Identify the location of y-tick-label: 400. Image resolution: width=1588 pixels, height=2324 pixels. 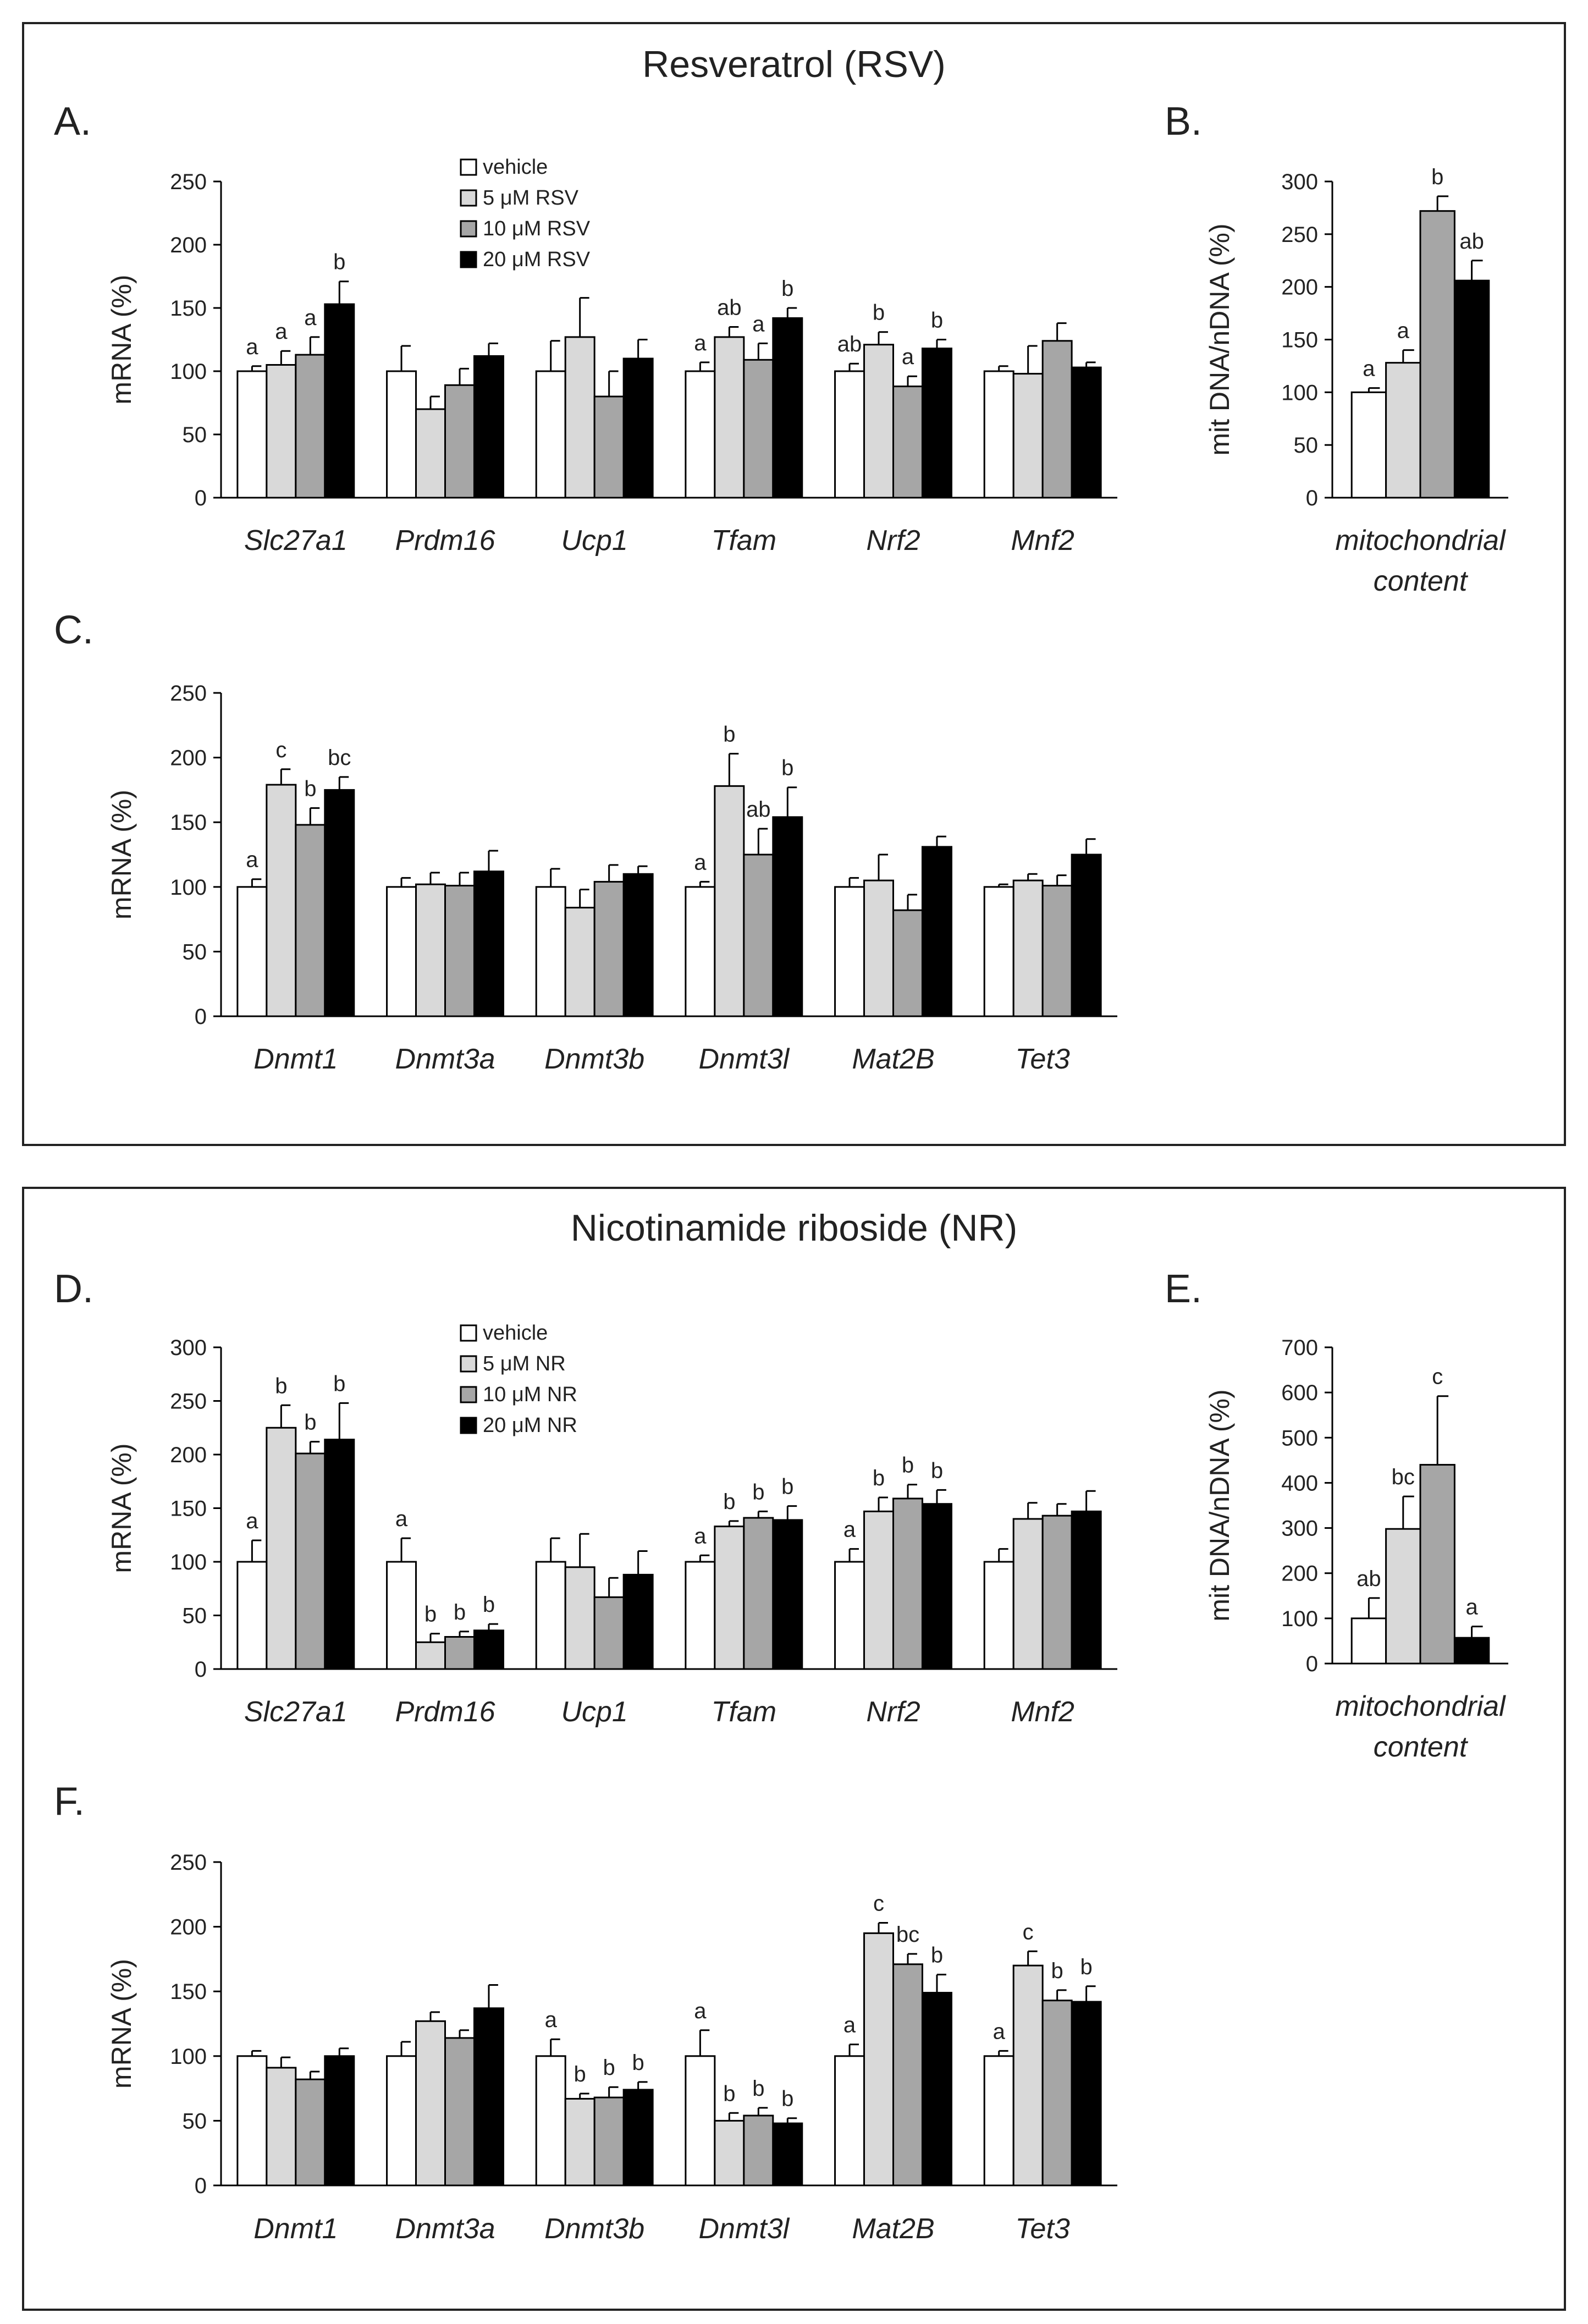
(1299, 1483).